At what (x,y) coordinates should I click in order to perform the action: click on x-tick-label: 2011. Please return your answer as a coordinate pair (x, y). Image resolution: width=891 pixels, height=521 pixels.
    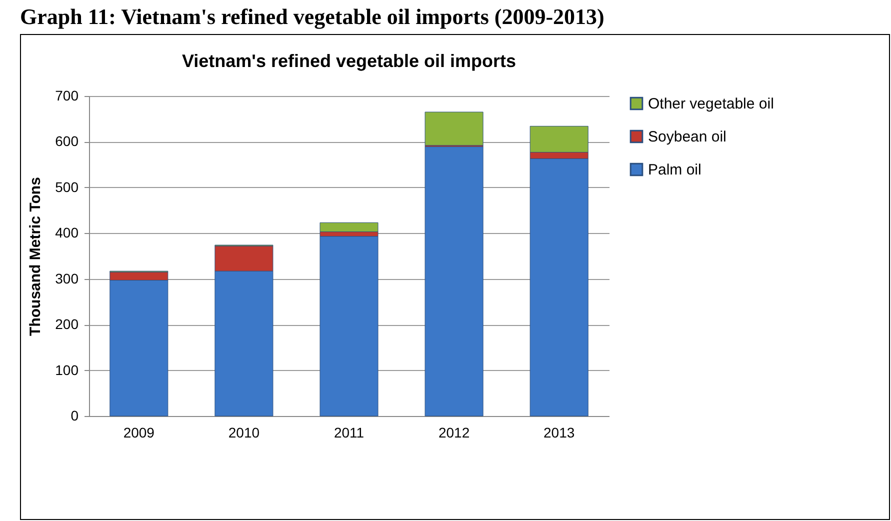
    Looking at the image, I should click on (349, 432).